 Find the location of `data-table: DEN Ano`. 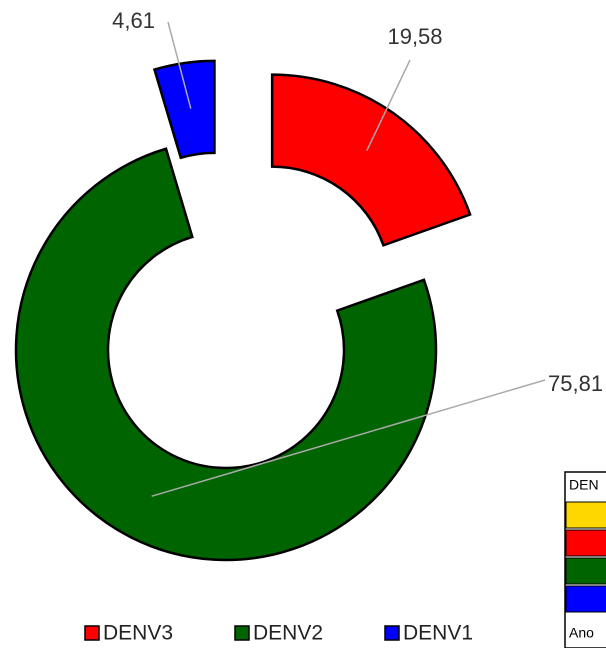

data-table: DEN Ano is located at coordinates (585, 559).